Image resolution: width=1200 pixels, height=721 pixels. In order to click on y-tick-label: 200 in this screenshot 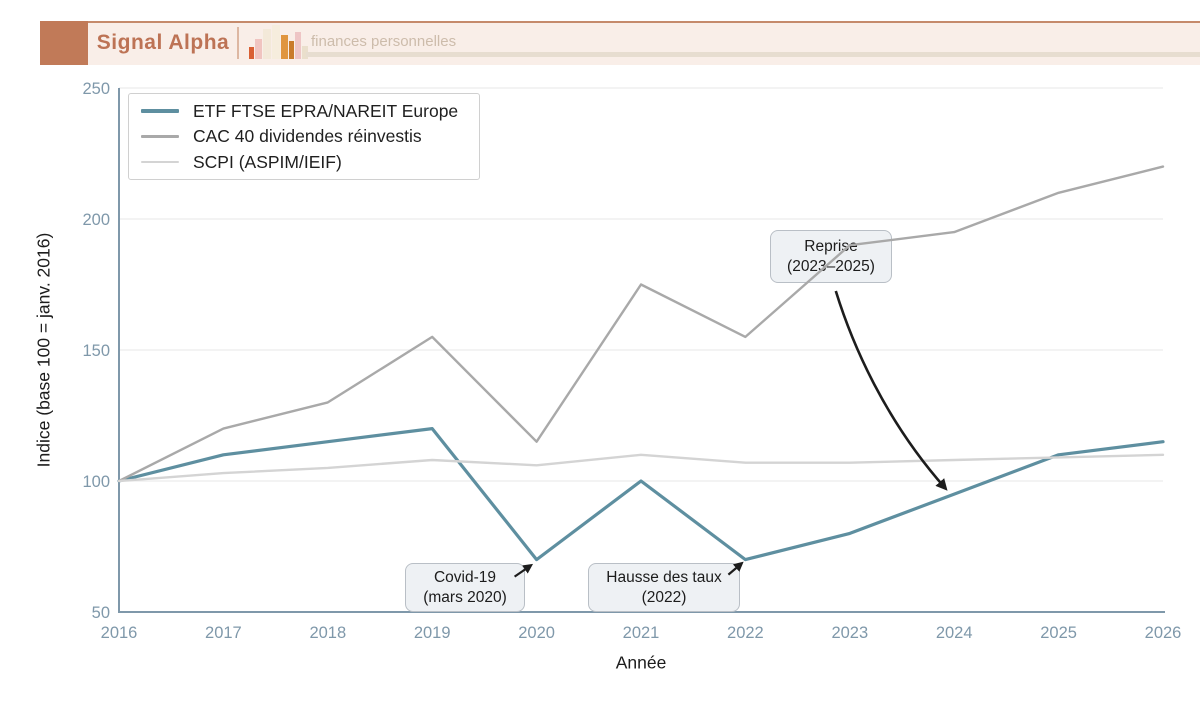, I will do `click(96, 220)`.